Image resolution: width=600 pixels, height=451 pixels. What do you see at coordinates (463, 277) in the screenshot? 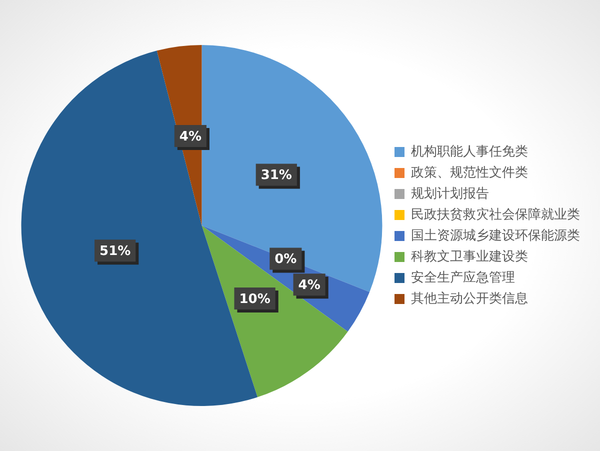
I see `legend-label: 安全生产应急管理` at bounding box center [463, 277].